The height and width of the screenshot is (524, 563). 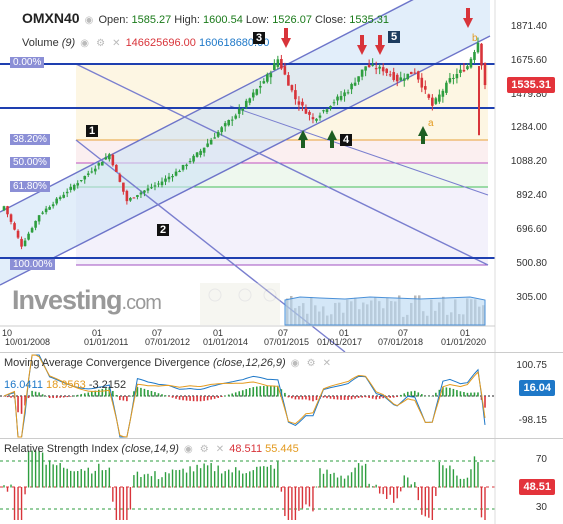 I want to click on rsi-tag: 48.51, so click(x=537, y=487).